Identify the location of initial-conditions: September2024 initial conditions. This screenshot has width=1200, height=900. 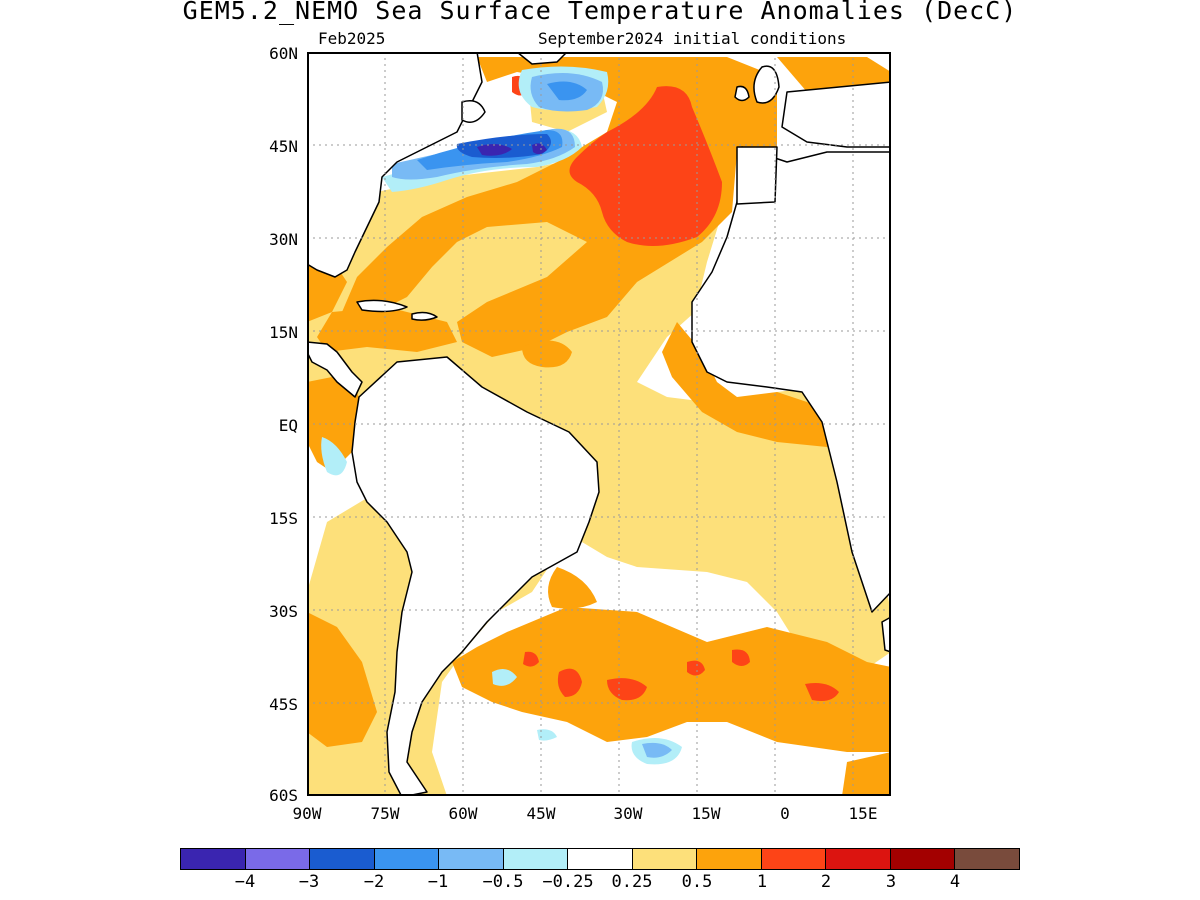
(692, 38).